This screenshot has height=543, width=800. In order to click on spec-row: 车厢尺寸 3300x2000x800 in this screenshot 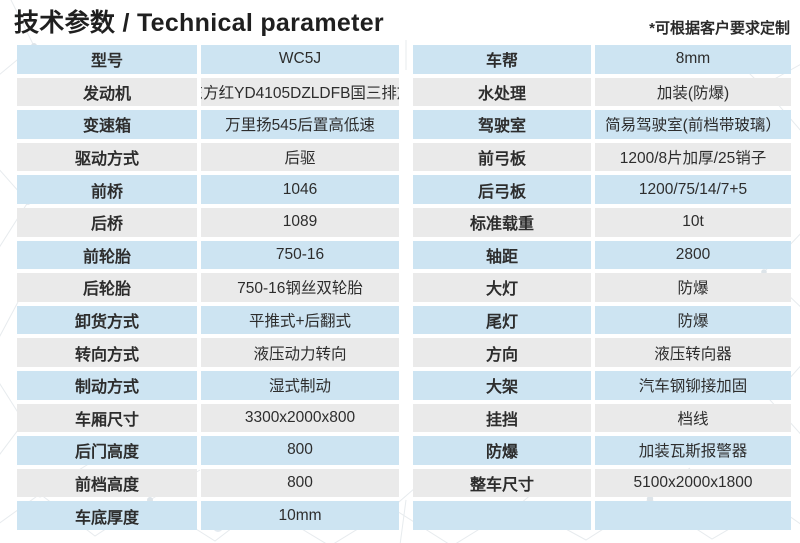, I will do `click(208, 418)`.